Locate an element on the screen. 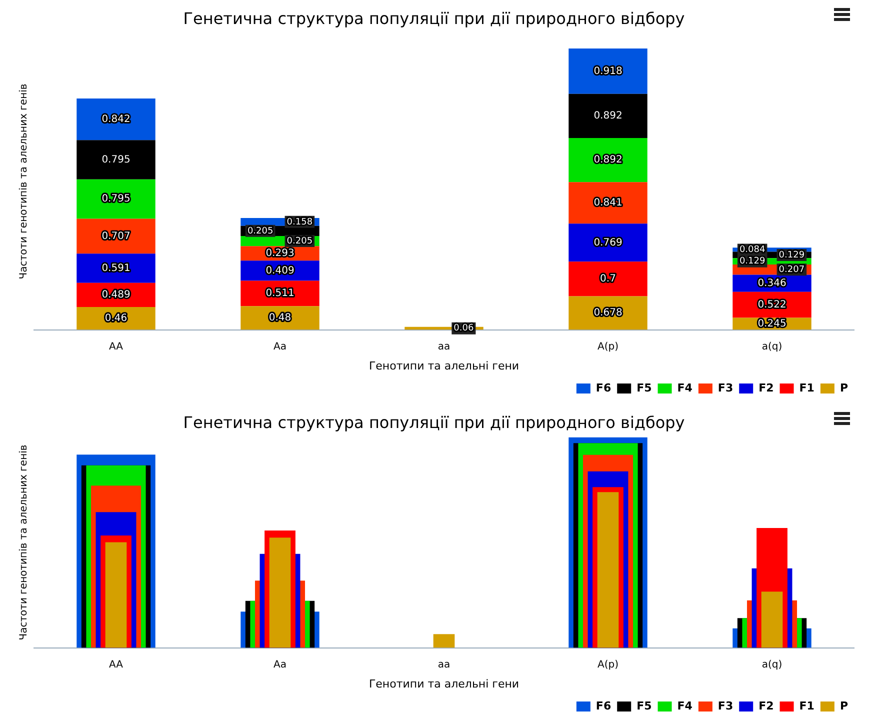 This screenshot has height=728, width=870. data-label: 0.346 is located at coordinates (772, 283).